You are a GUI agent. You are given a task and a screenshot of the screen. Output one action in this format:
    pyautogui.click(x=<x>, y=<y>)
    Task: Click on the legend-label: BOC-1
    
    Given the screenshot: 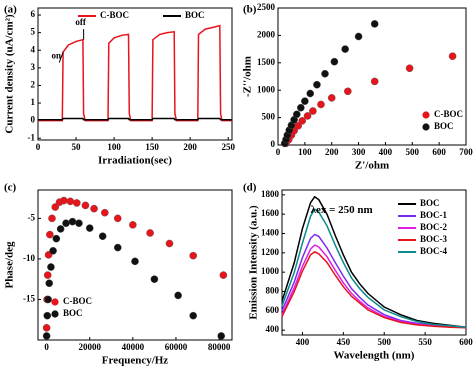 What is the action you would take?
    pyautogui.click(x=434, y=215)
    